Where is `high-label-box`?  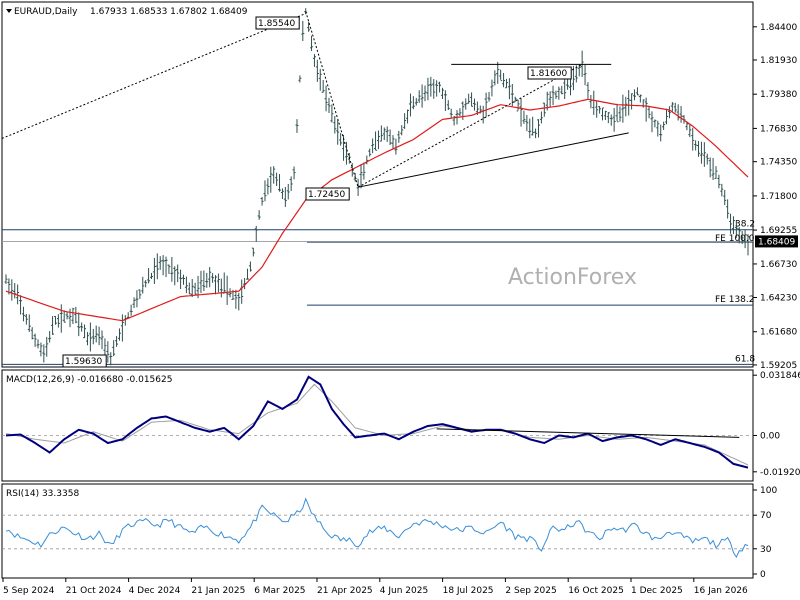
high-label-box is located at coordinates (277, 23).